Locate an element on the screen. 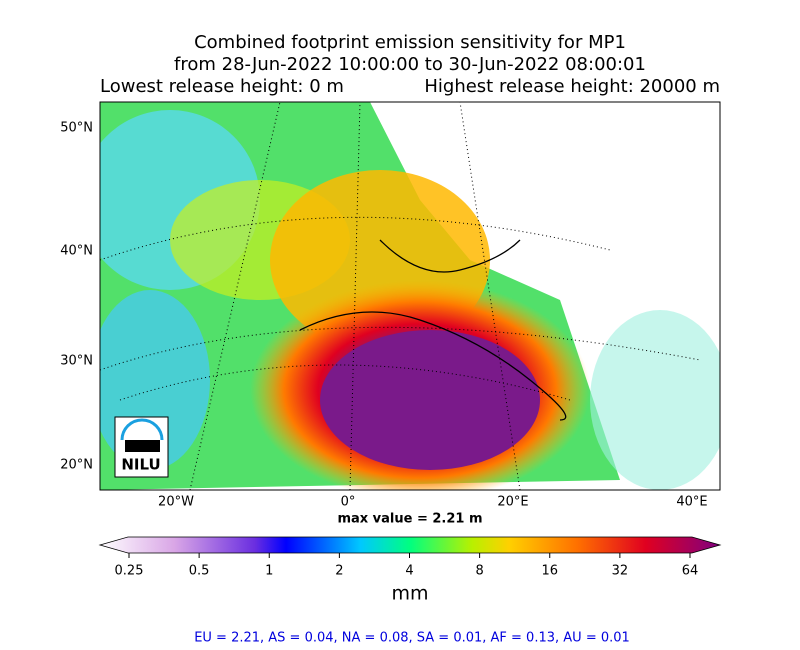 Image resolution: width=800 pixels, height=650 pixels. lat-label: 20°N is located at coordinates (76, 465).